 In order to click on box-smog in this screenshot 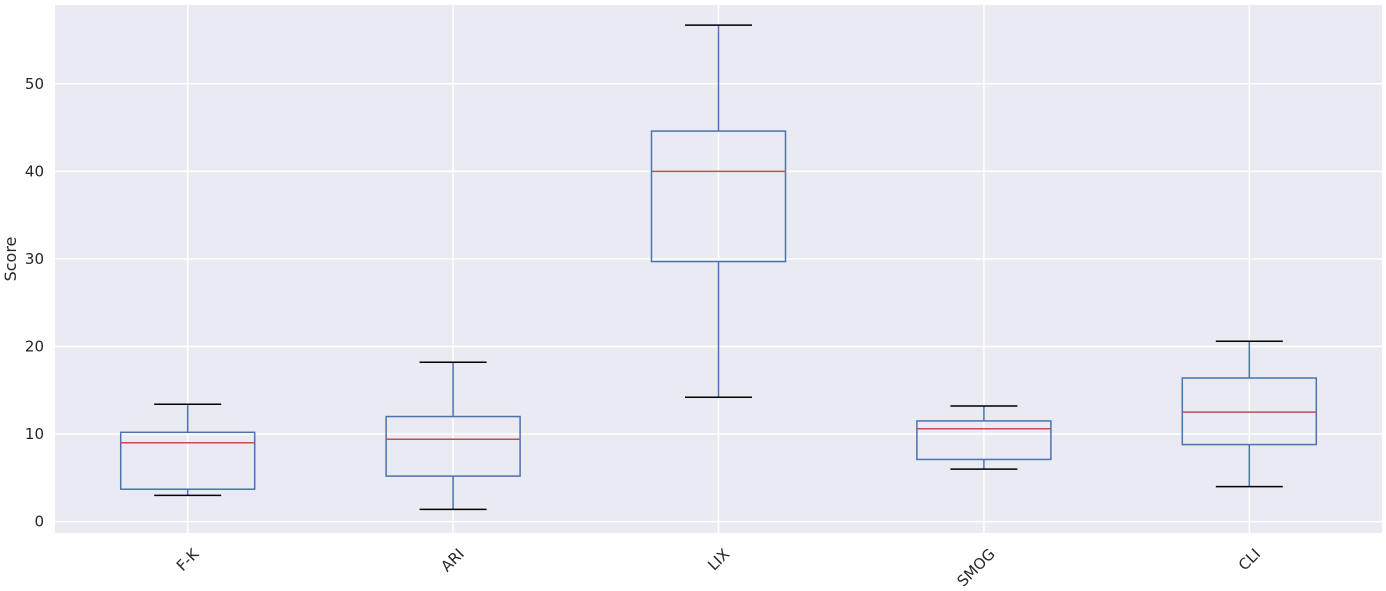, I will do `click(984, 437)`.